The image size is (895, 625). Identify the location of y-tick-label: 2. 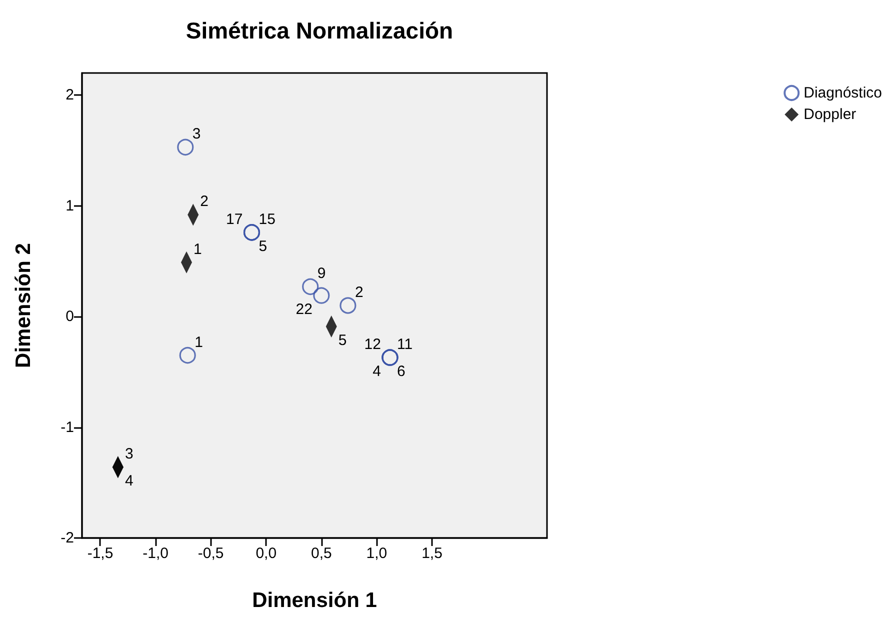
(70, 95).